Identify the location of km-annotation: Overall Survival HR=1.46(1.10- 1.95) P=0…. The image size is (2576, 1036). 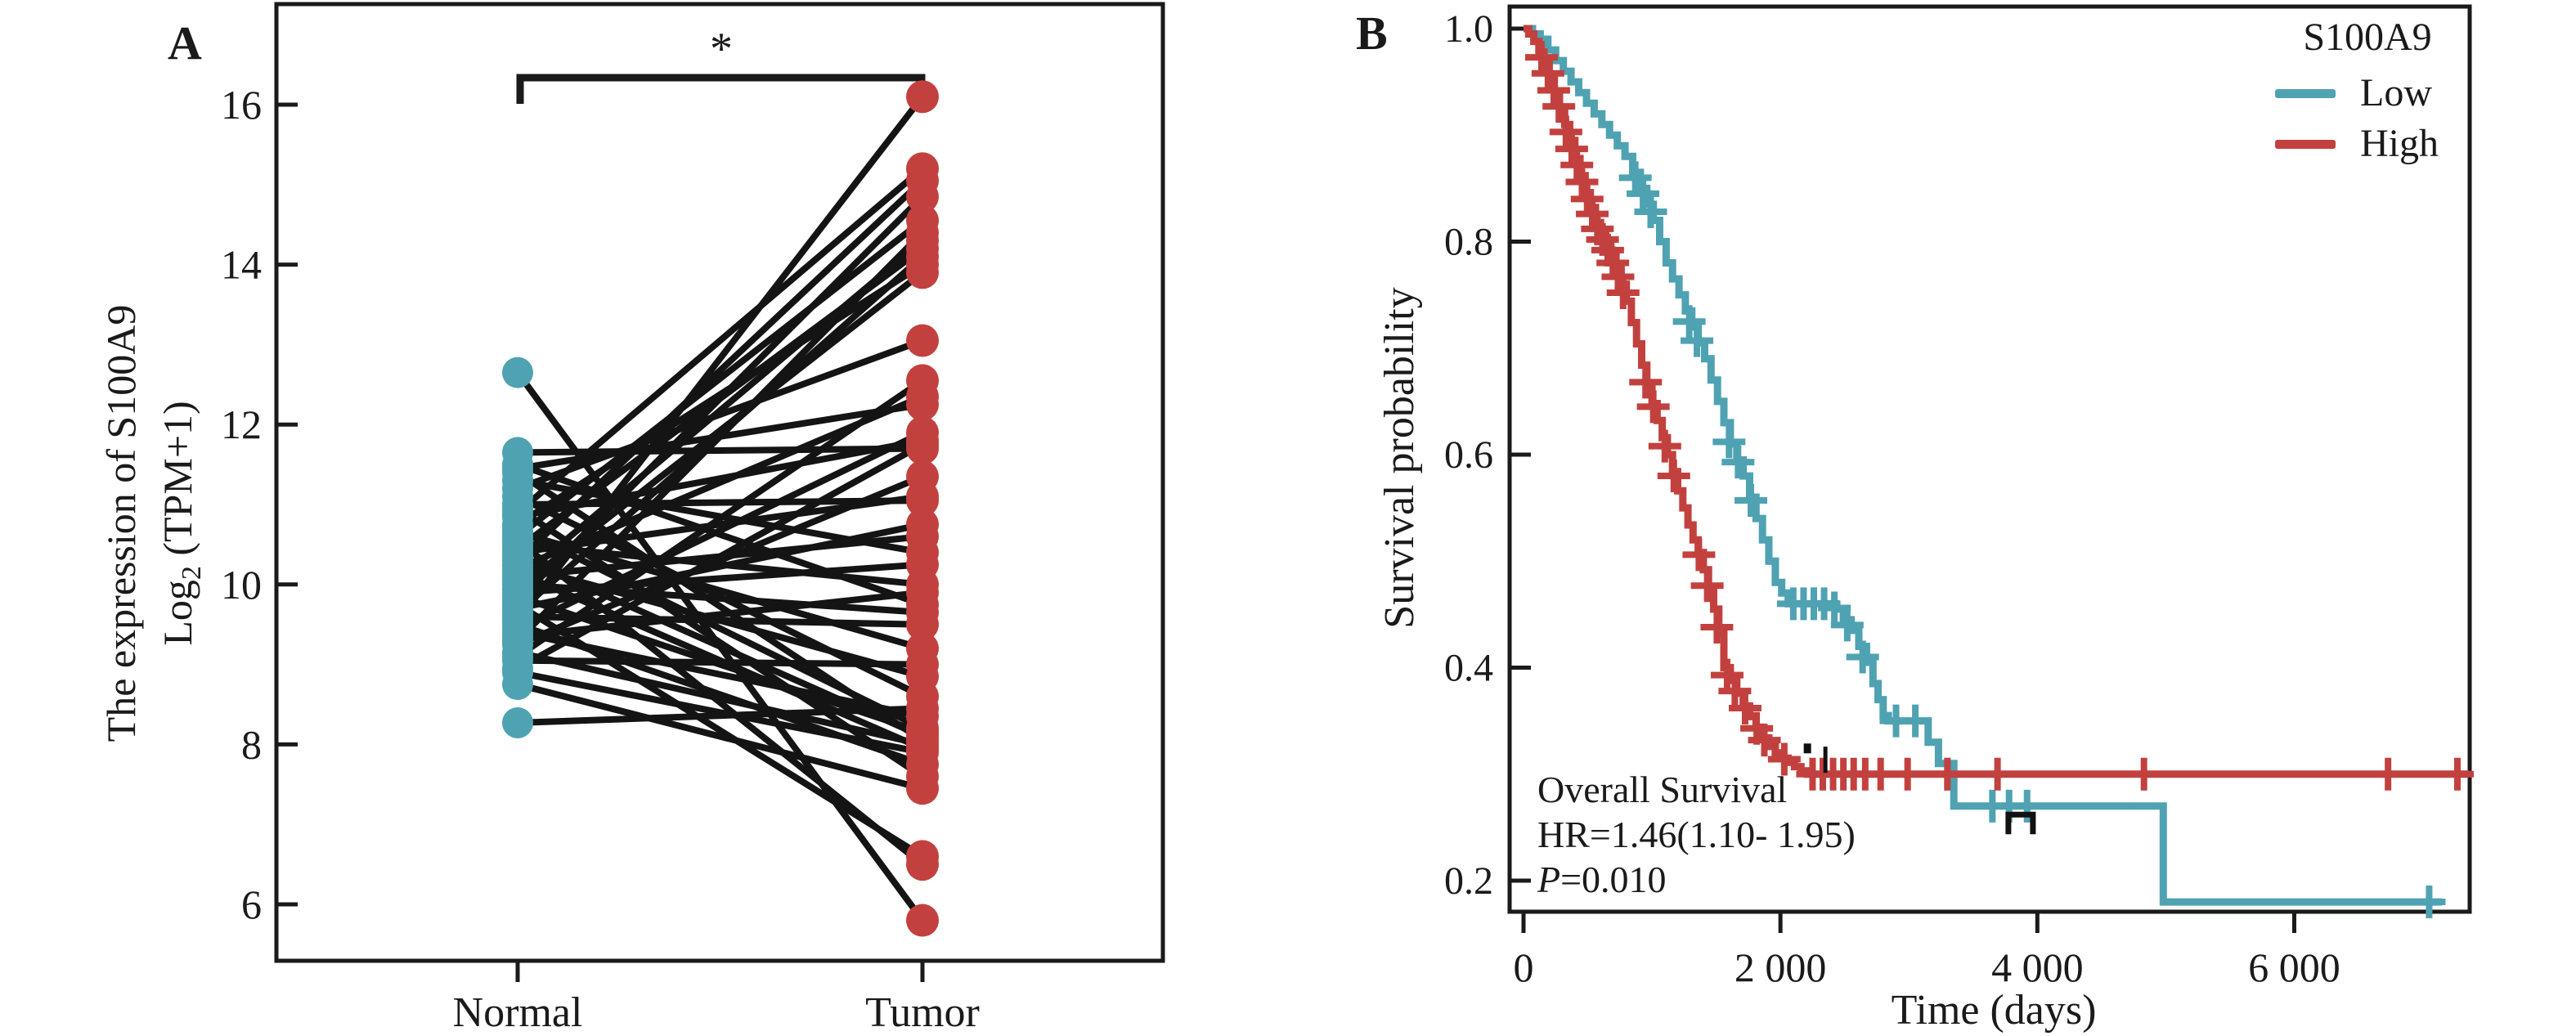
(1696, 834).